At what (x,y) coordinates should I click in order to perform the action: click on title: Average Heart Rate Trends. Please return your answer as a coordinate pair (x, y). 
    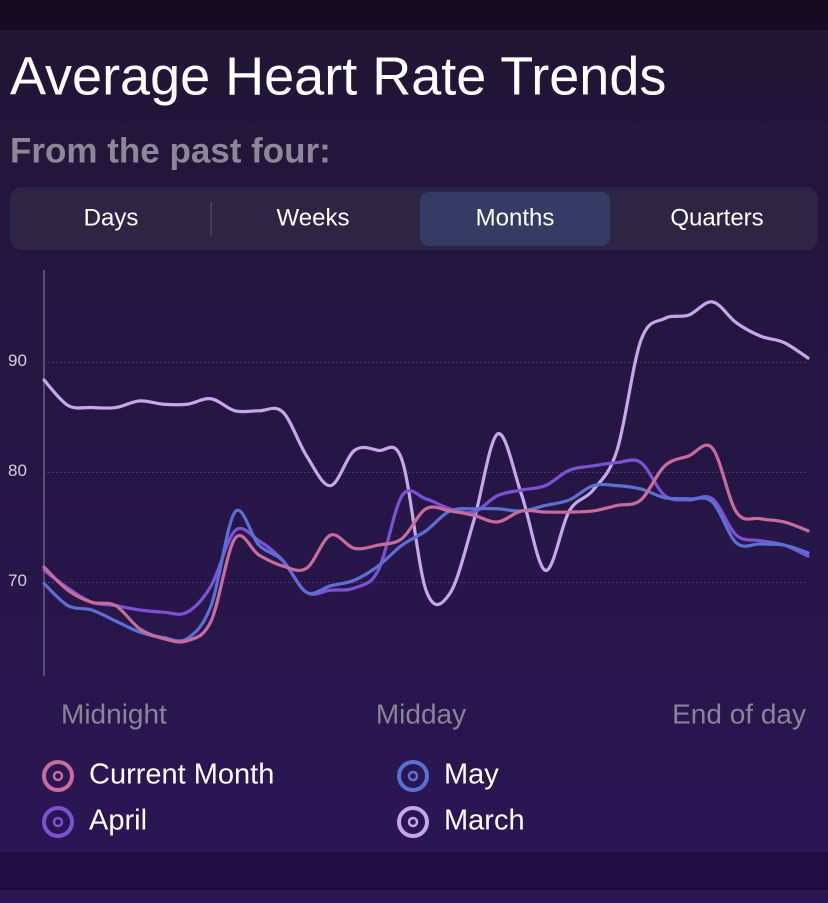
    Looking at the image, I should click on (338, 76).